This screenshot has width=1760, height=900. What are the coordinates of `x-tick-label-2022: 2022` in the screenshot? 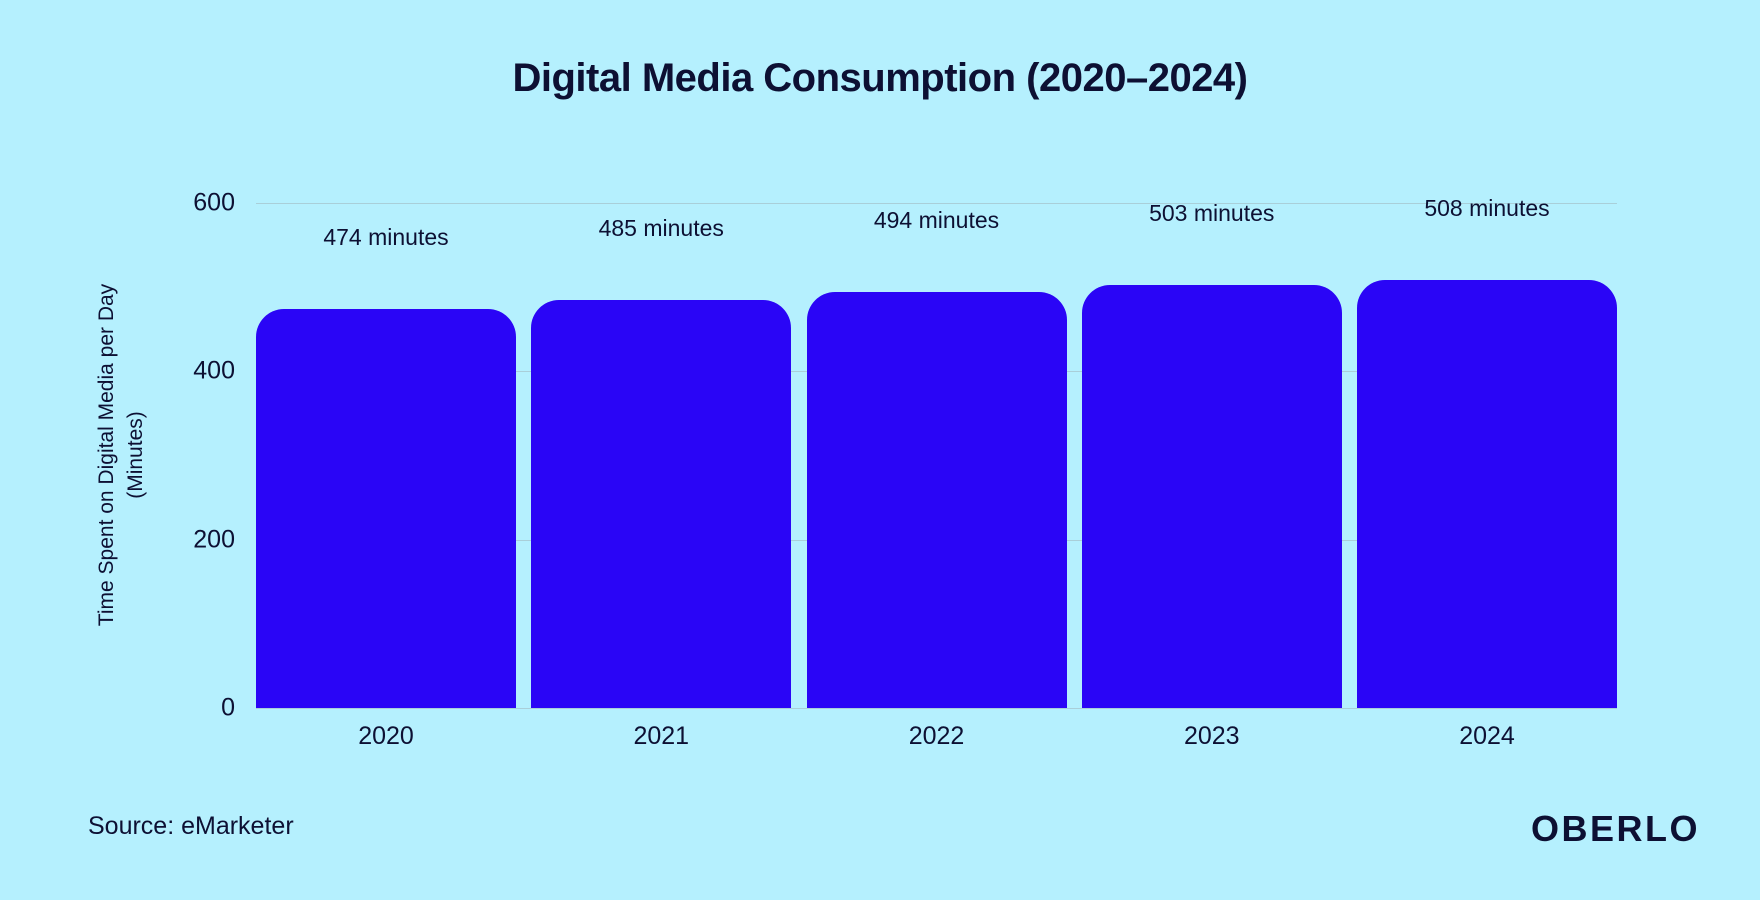 It's located at (936, 736).